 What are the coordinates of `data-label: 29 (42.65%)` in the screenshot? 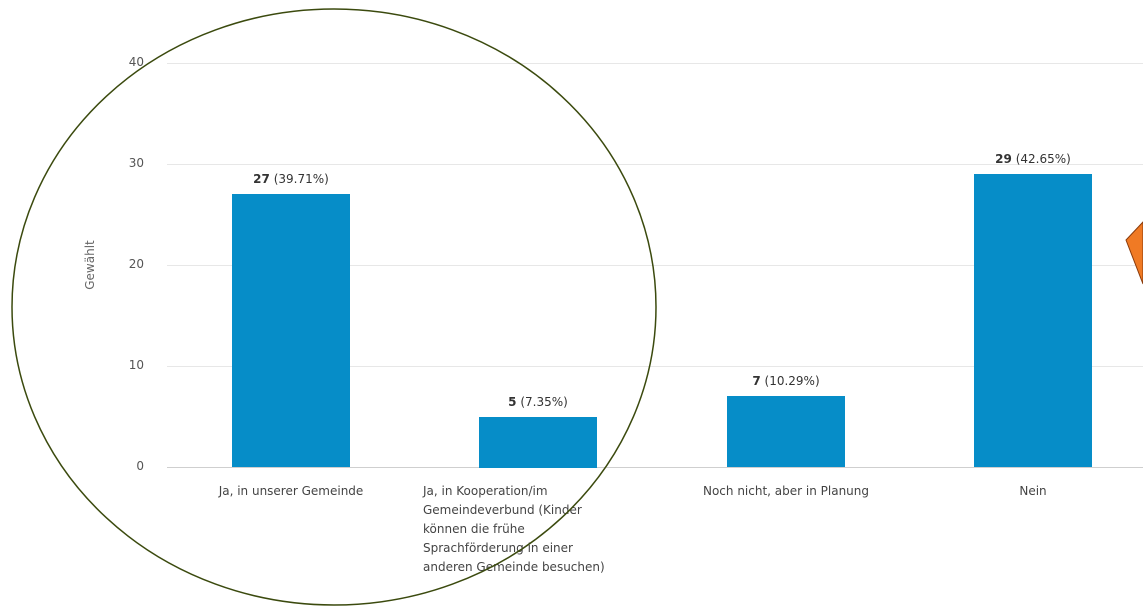 It's located at (1033, 159).